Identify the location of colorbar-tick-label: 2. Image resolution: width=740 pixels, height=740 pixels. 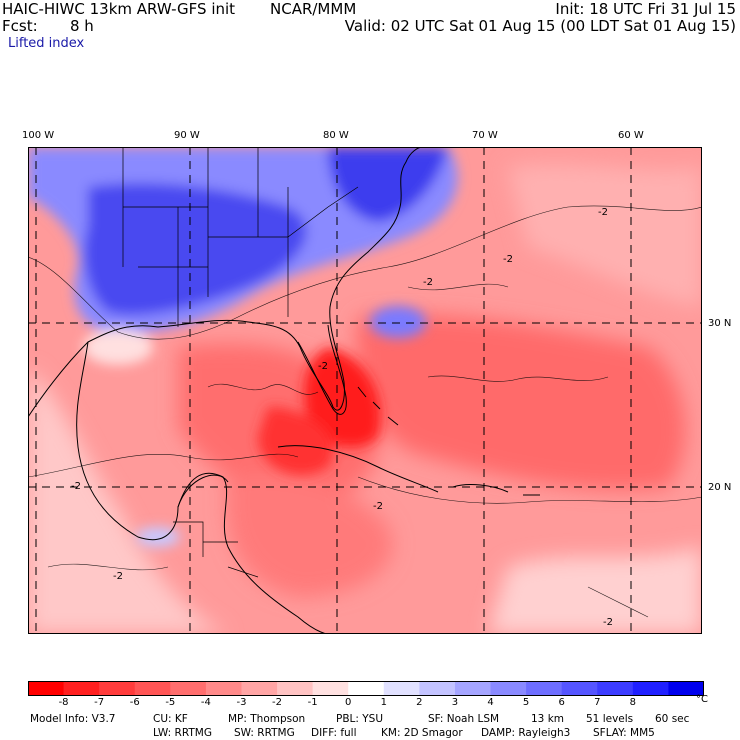
(419, 702).